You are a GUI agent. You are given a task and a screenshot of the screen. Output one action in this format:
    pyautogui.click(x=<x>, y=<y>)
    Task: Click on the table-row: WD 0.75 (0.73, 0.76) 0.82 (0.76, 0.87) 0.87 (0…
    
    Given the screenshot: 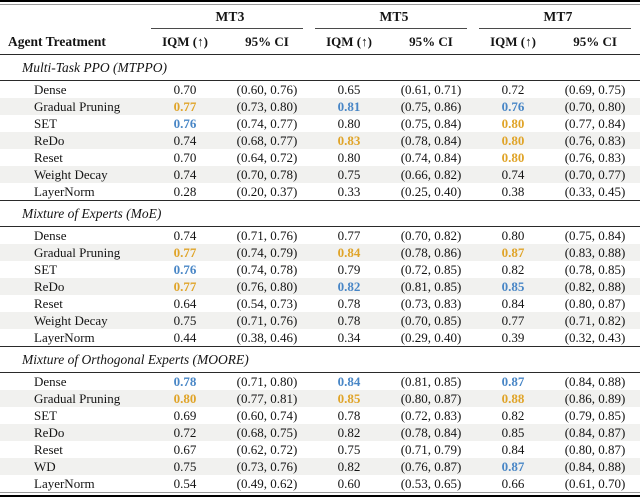 What is the action you would take?
    pyautogui.click(x=320, y=466)
    